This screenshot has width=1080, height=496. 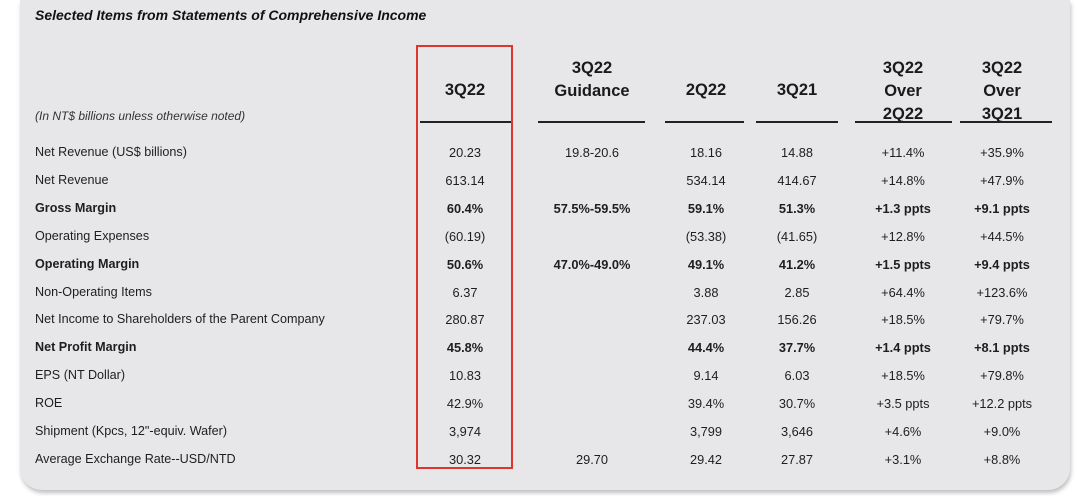 I want to click on row-label: Net Revenue (US$ billions), so click(x=111, y=152).